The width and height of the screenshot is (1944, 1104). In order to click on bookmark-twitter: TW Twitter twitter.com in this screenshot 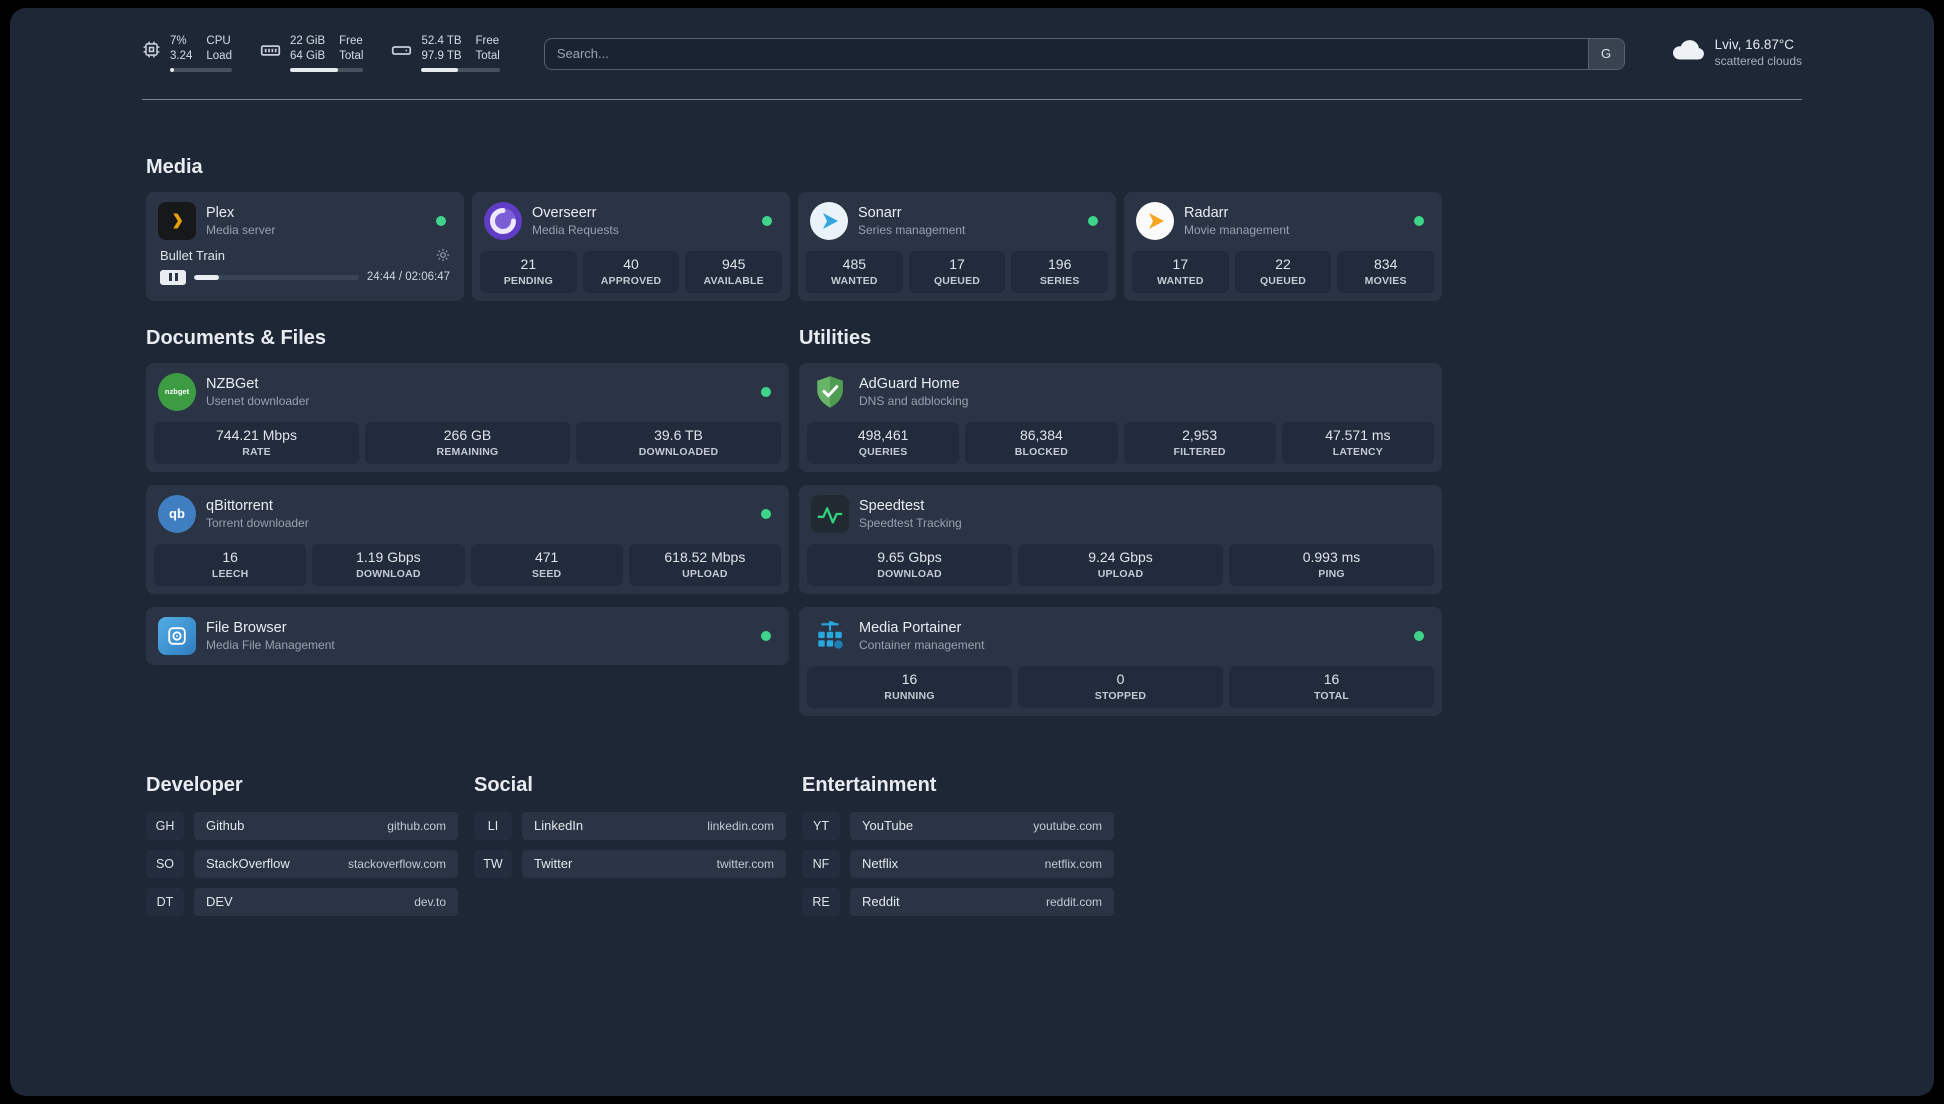, I will do `click(630, 863)`.